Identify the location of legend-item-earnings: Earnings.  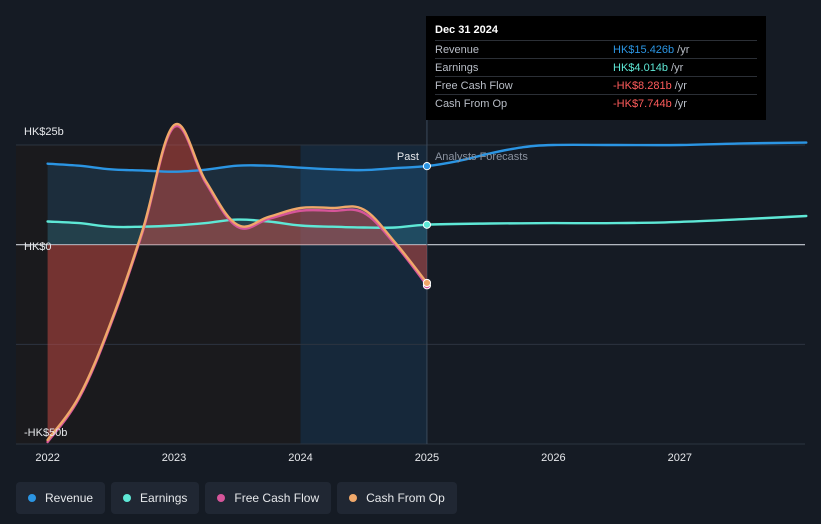
(155, 498).